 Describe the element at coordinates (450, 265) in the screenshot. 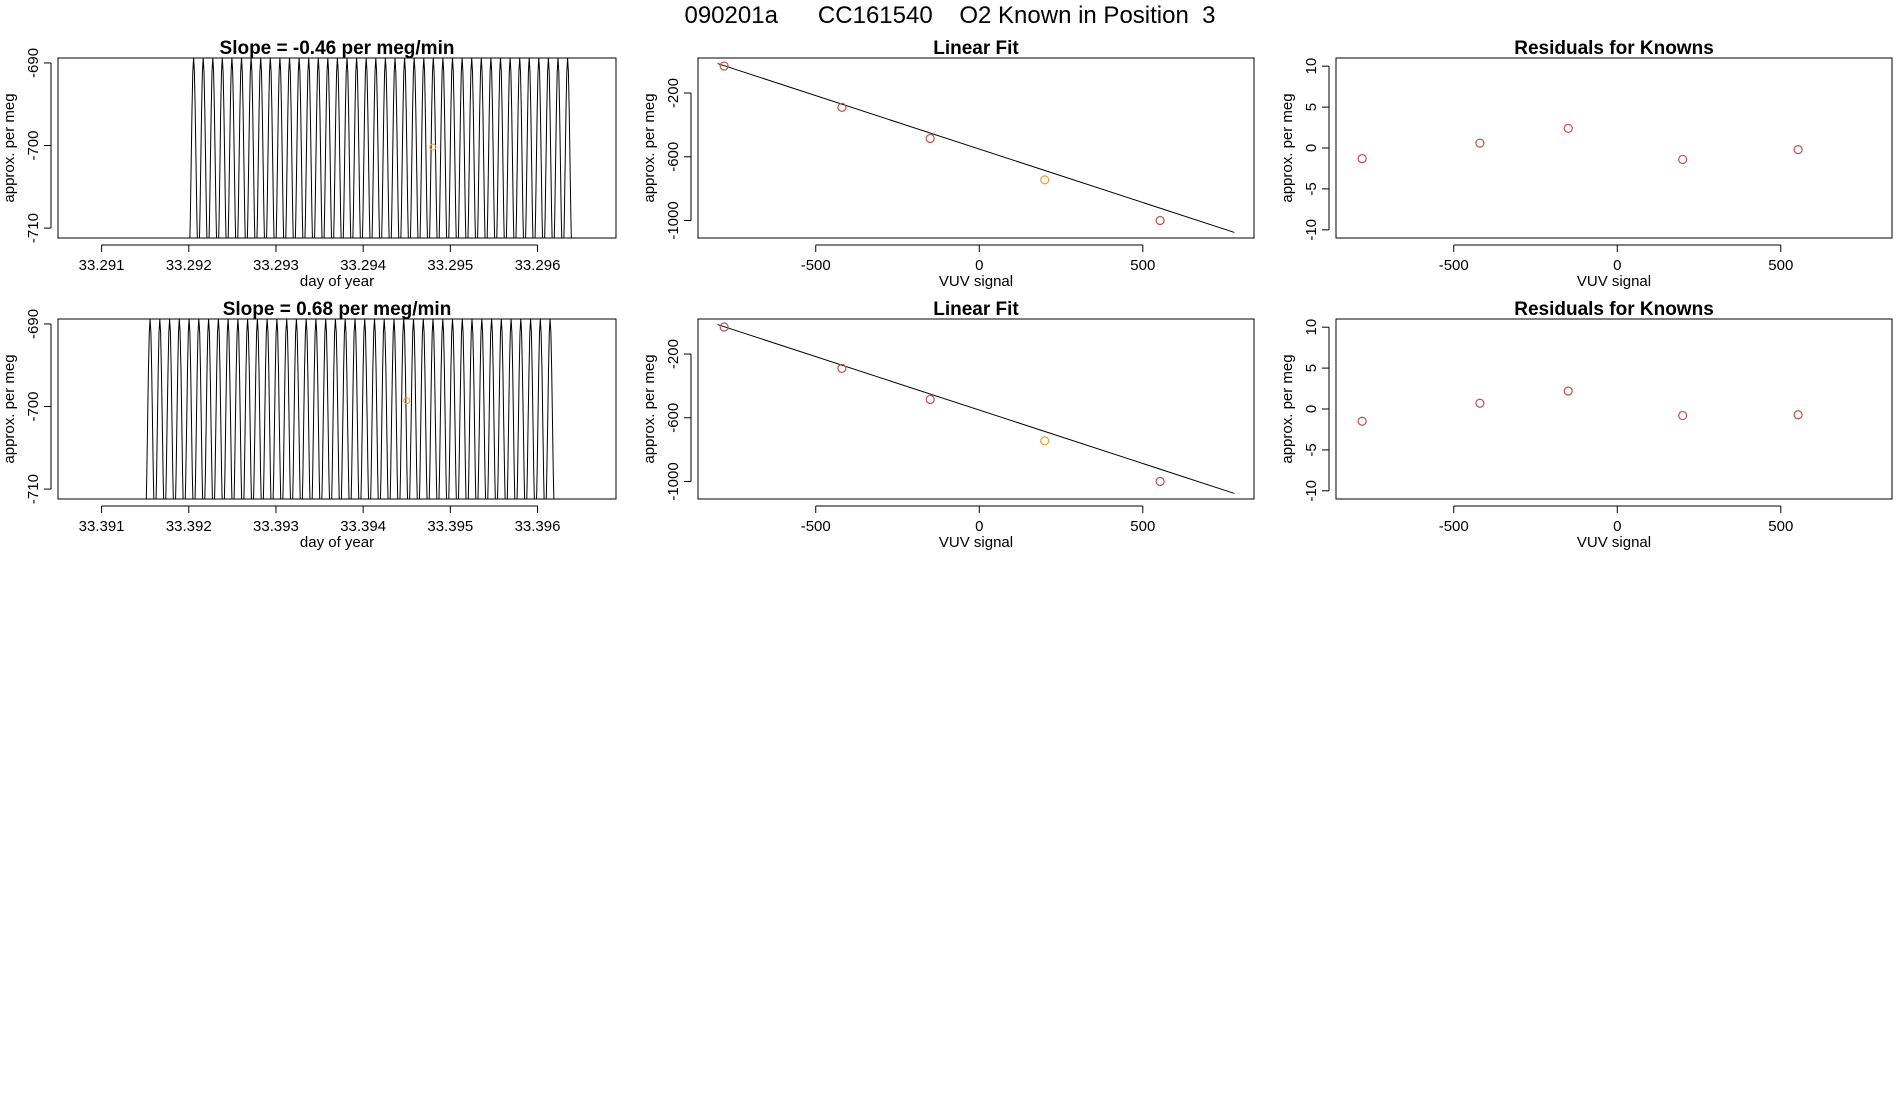

I see `x-tick-label: 33.295` at that location.